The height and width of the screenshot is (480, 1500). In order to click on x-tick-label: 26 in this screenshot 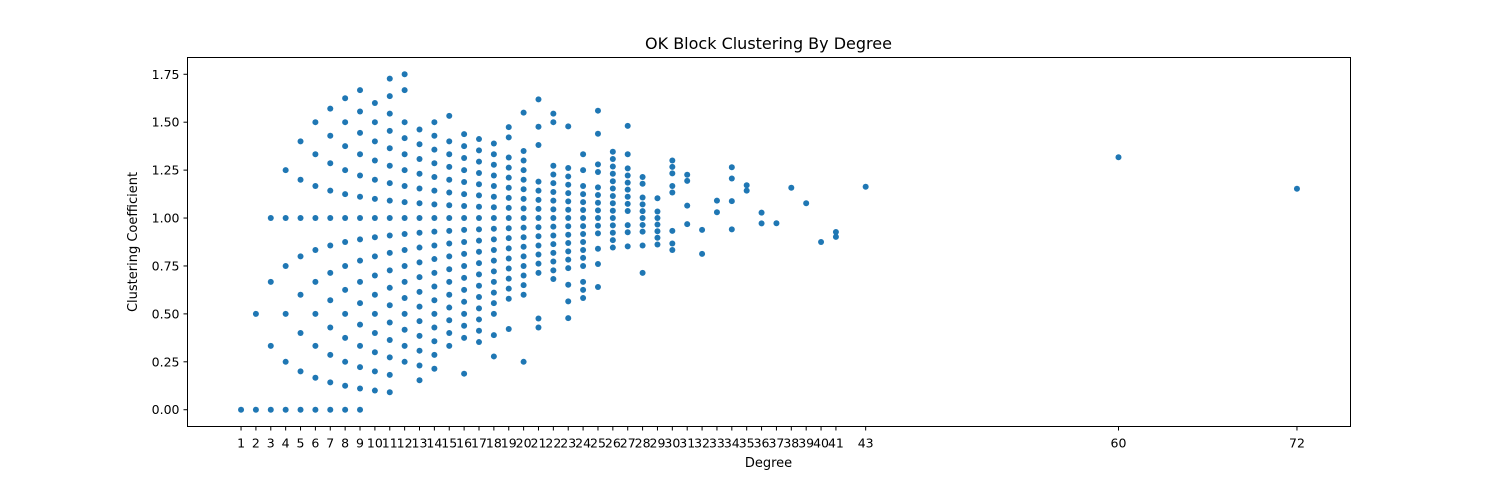, I will do `click(613, 443)`.